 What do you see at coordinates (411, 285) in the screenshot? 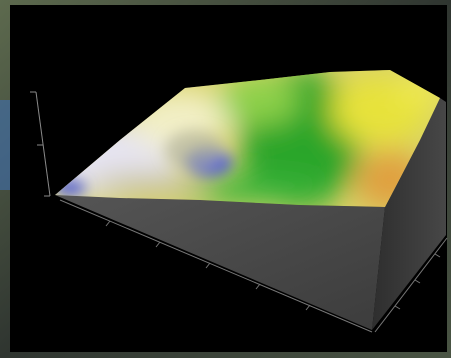
I see `y-axis` at bounding box center [411, 285].